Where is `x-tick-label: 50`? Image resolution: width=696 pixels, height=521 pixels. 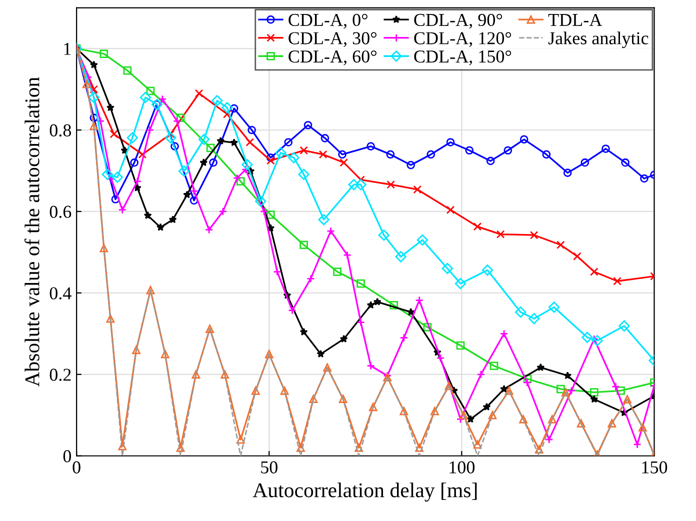
x-tick-label: 50 is located at coordinates (269, 467).